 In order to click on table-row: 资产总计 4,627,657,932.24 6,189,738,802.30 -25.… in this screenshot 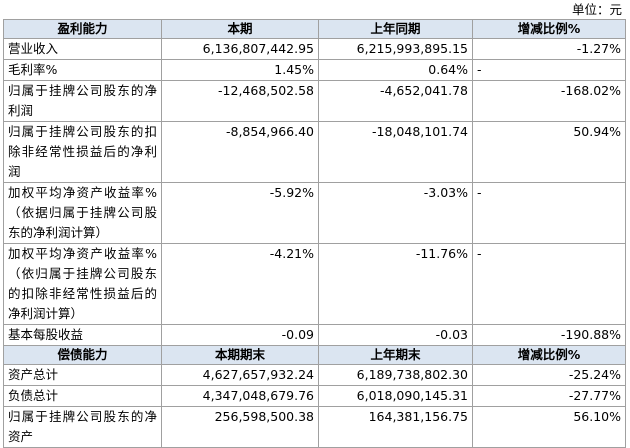, I will do `click(314, 375)`.